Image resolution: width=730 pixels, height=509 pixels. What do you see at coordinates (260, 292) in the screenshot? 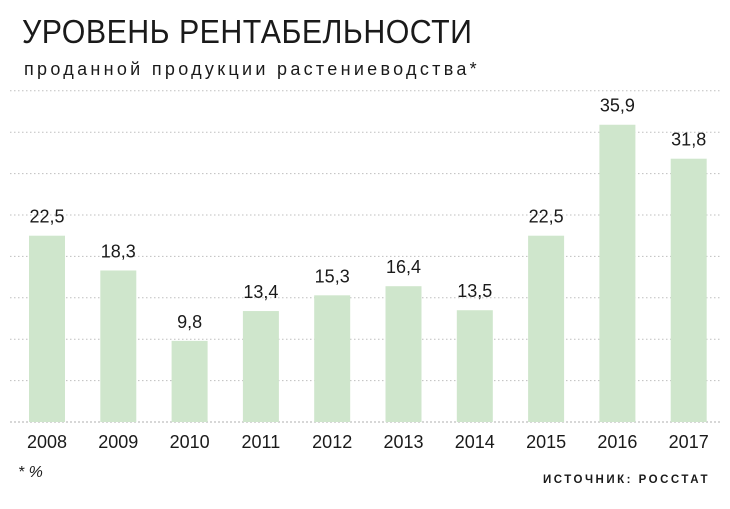
I see `value-label-2011: 13,4` at bounding box center [260, 292].